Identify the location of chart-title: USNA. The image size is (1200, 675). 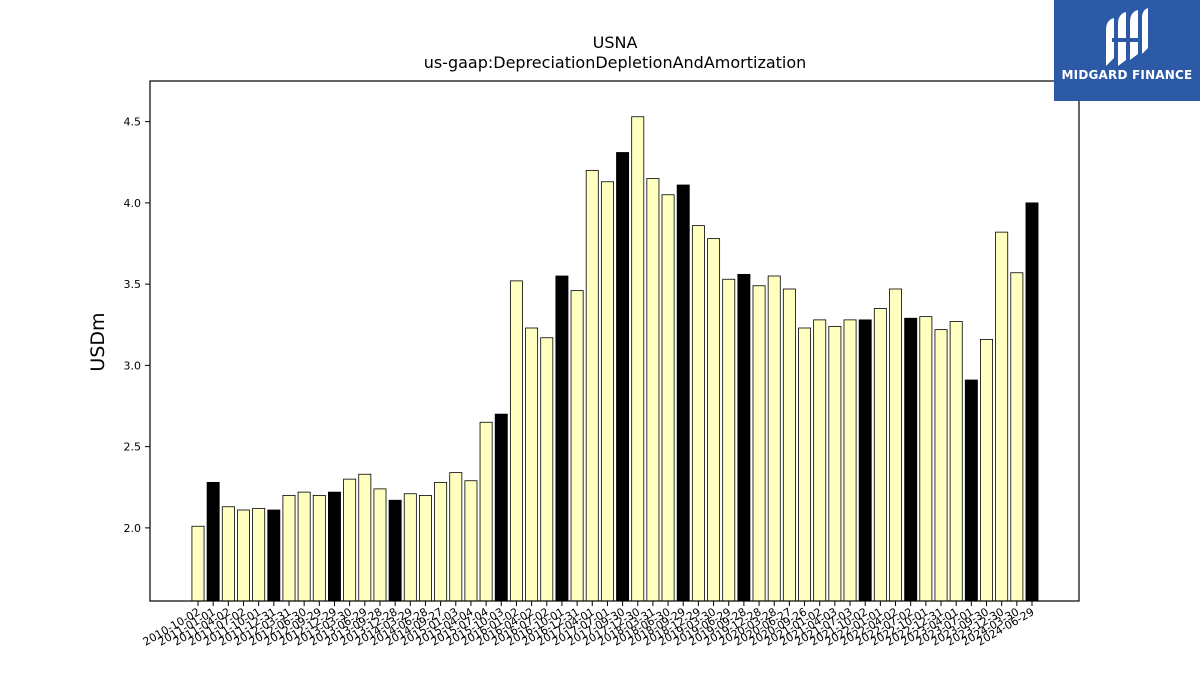
(615, 42).